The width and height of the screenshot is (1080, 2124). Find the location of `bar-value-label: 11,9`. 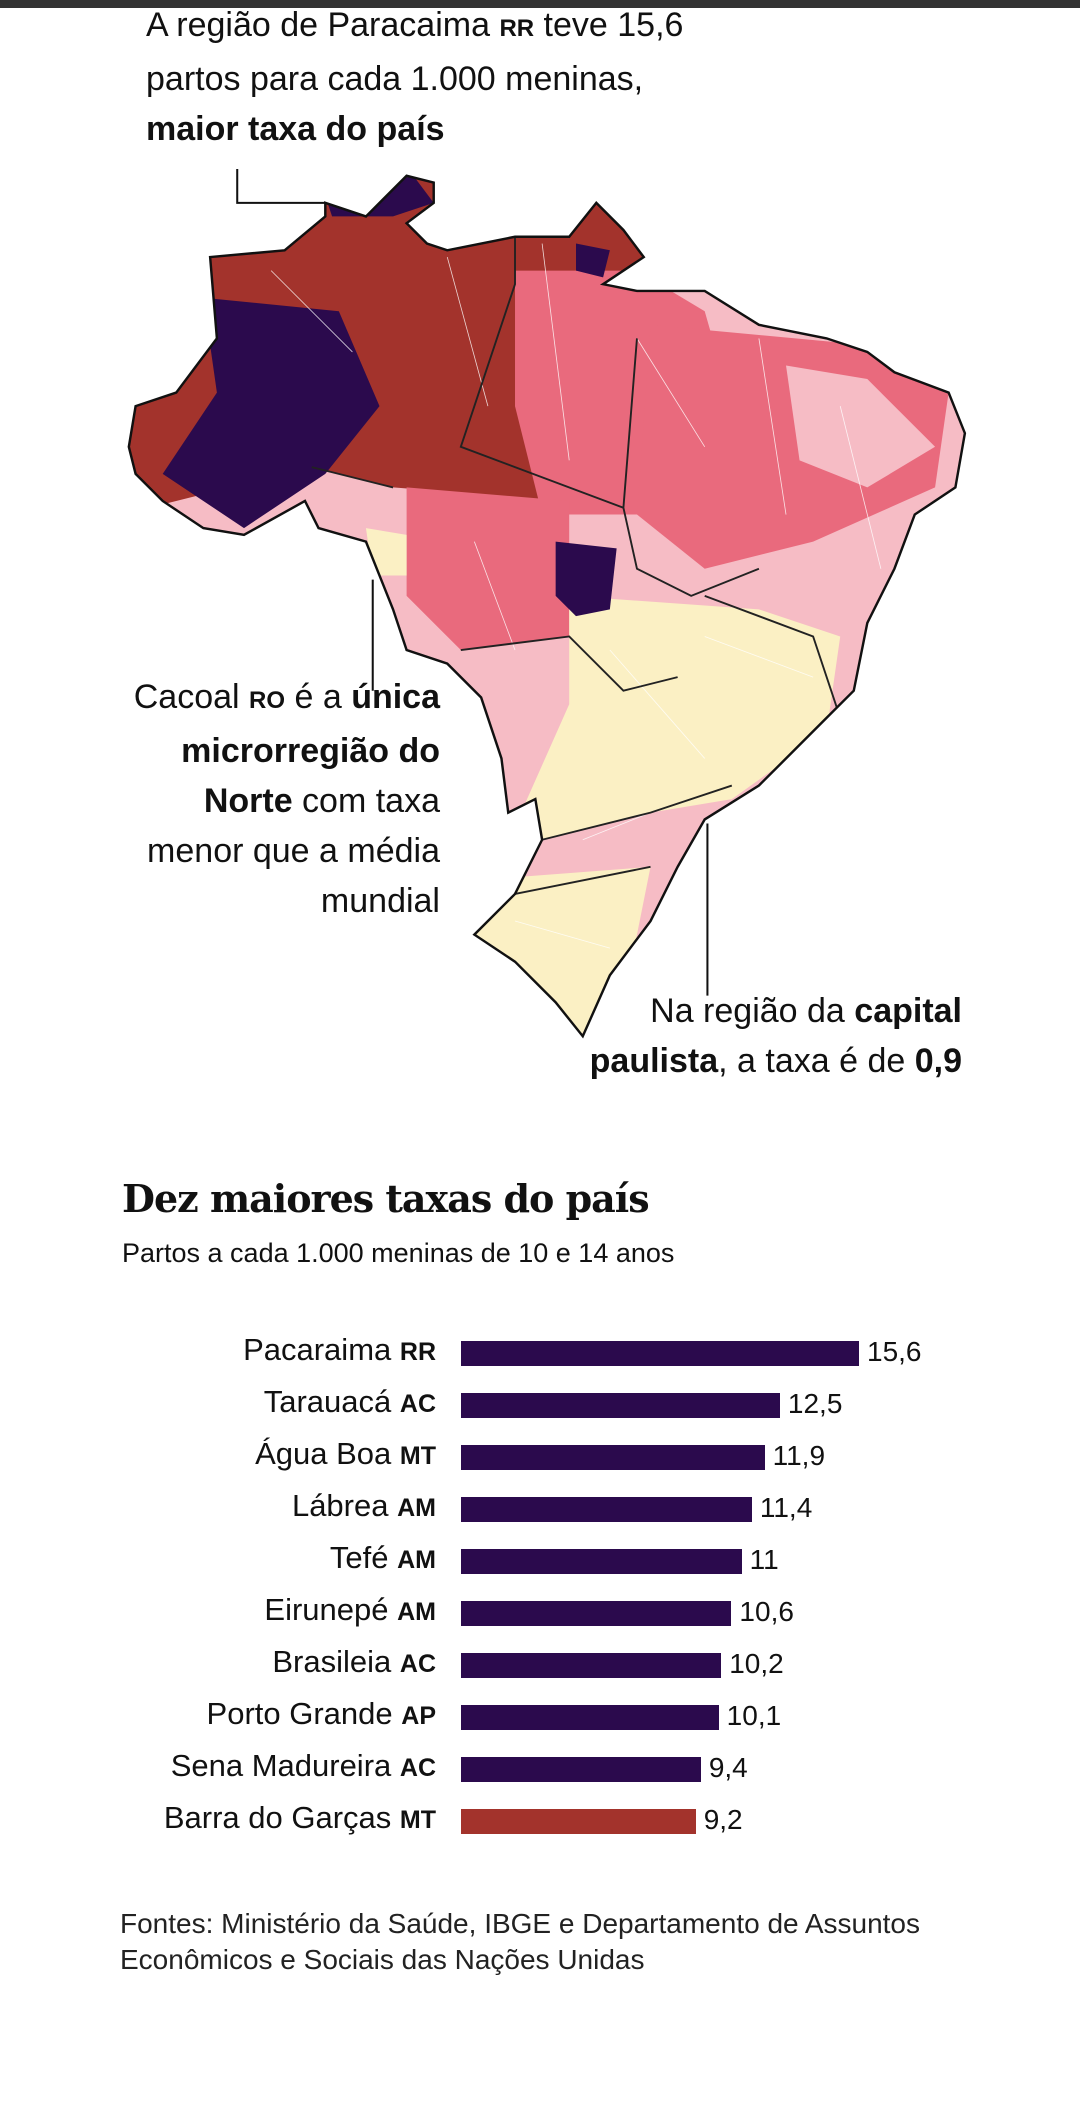

bar-value-label: 11,9 is located at coordinates (799, 1455).